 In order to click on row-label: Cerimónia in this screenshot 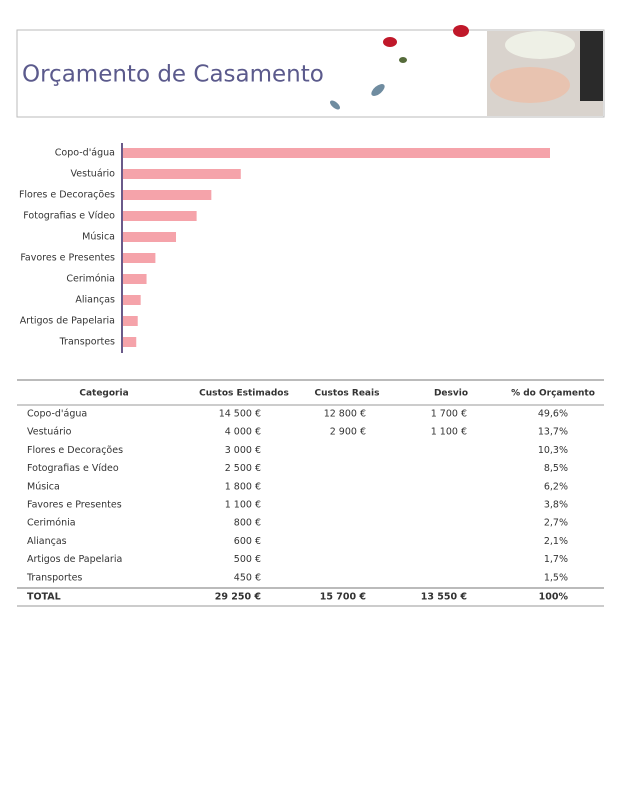, I will do `click(51, 523)`.